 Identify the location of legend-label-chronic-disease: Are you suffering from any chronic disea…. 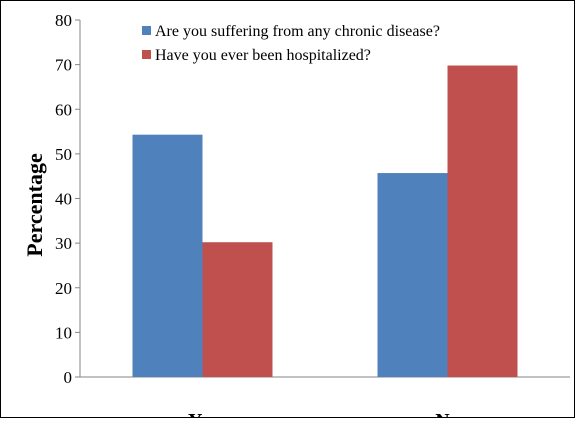
(297, 31).